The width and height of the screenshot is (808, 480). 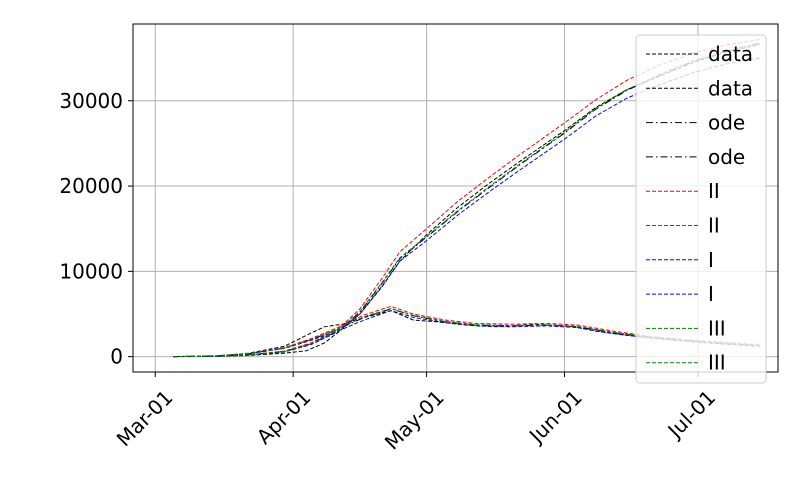 What do you see at coordinates (91, 271) in the screenshot?
I see `y-tick-label: 10000` at bounding box center [91, 271].